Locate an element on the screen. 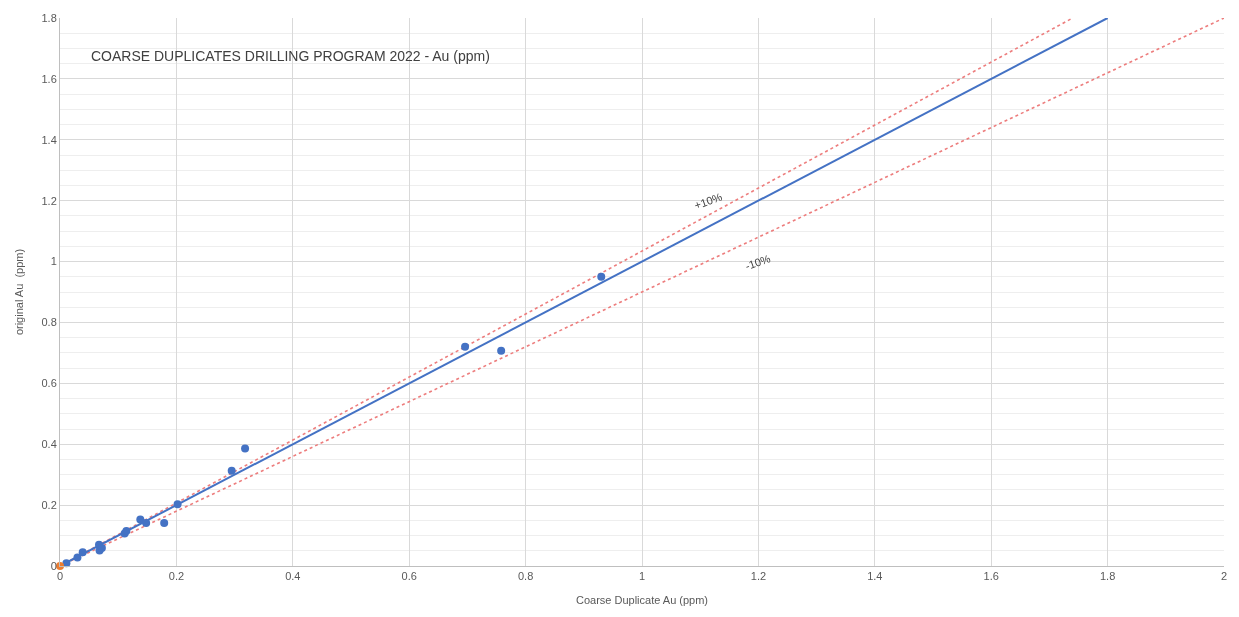  y-tick-label: 1.2 is located at coordinates (49, 200).